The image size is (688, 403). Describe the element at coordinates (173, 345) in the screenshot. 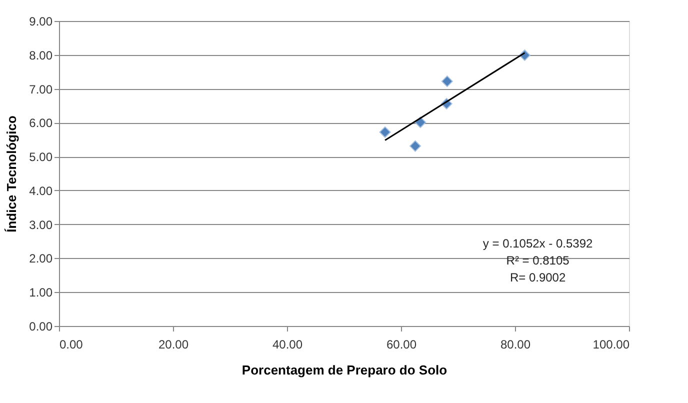

I see `x-tick-label: 20.00` at that location.